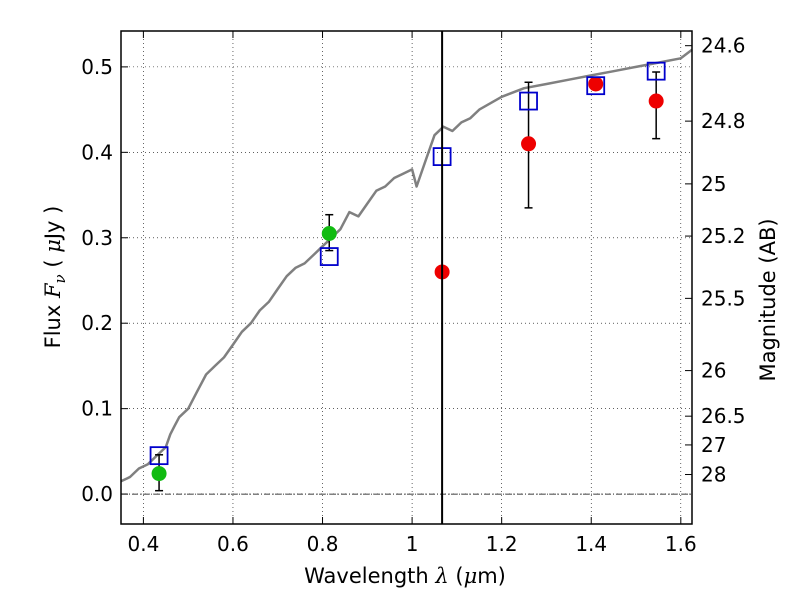 The image size is (800, 600). Describe the element at coordinates (323, 544) in the screenshot. I see `x-tick-label: 0.8` at that location.